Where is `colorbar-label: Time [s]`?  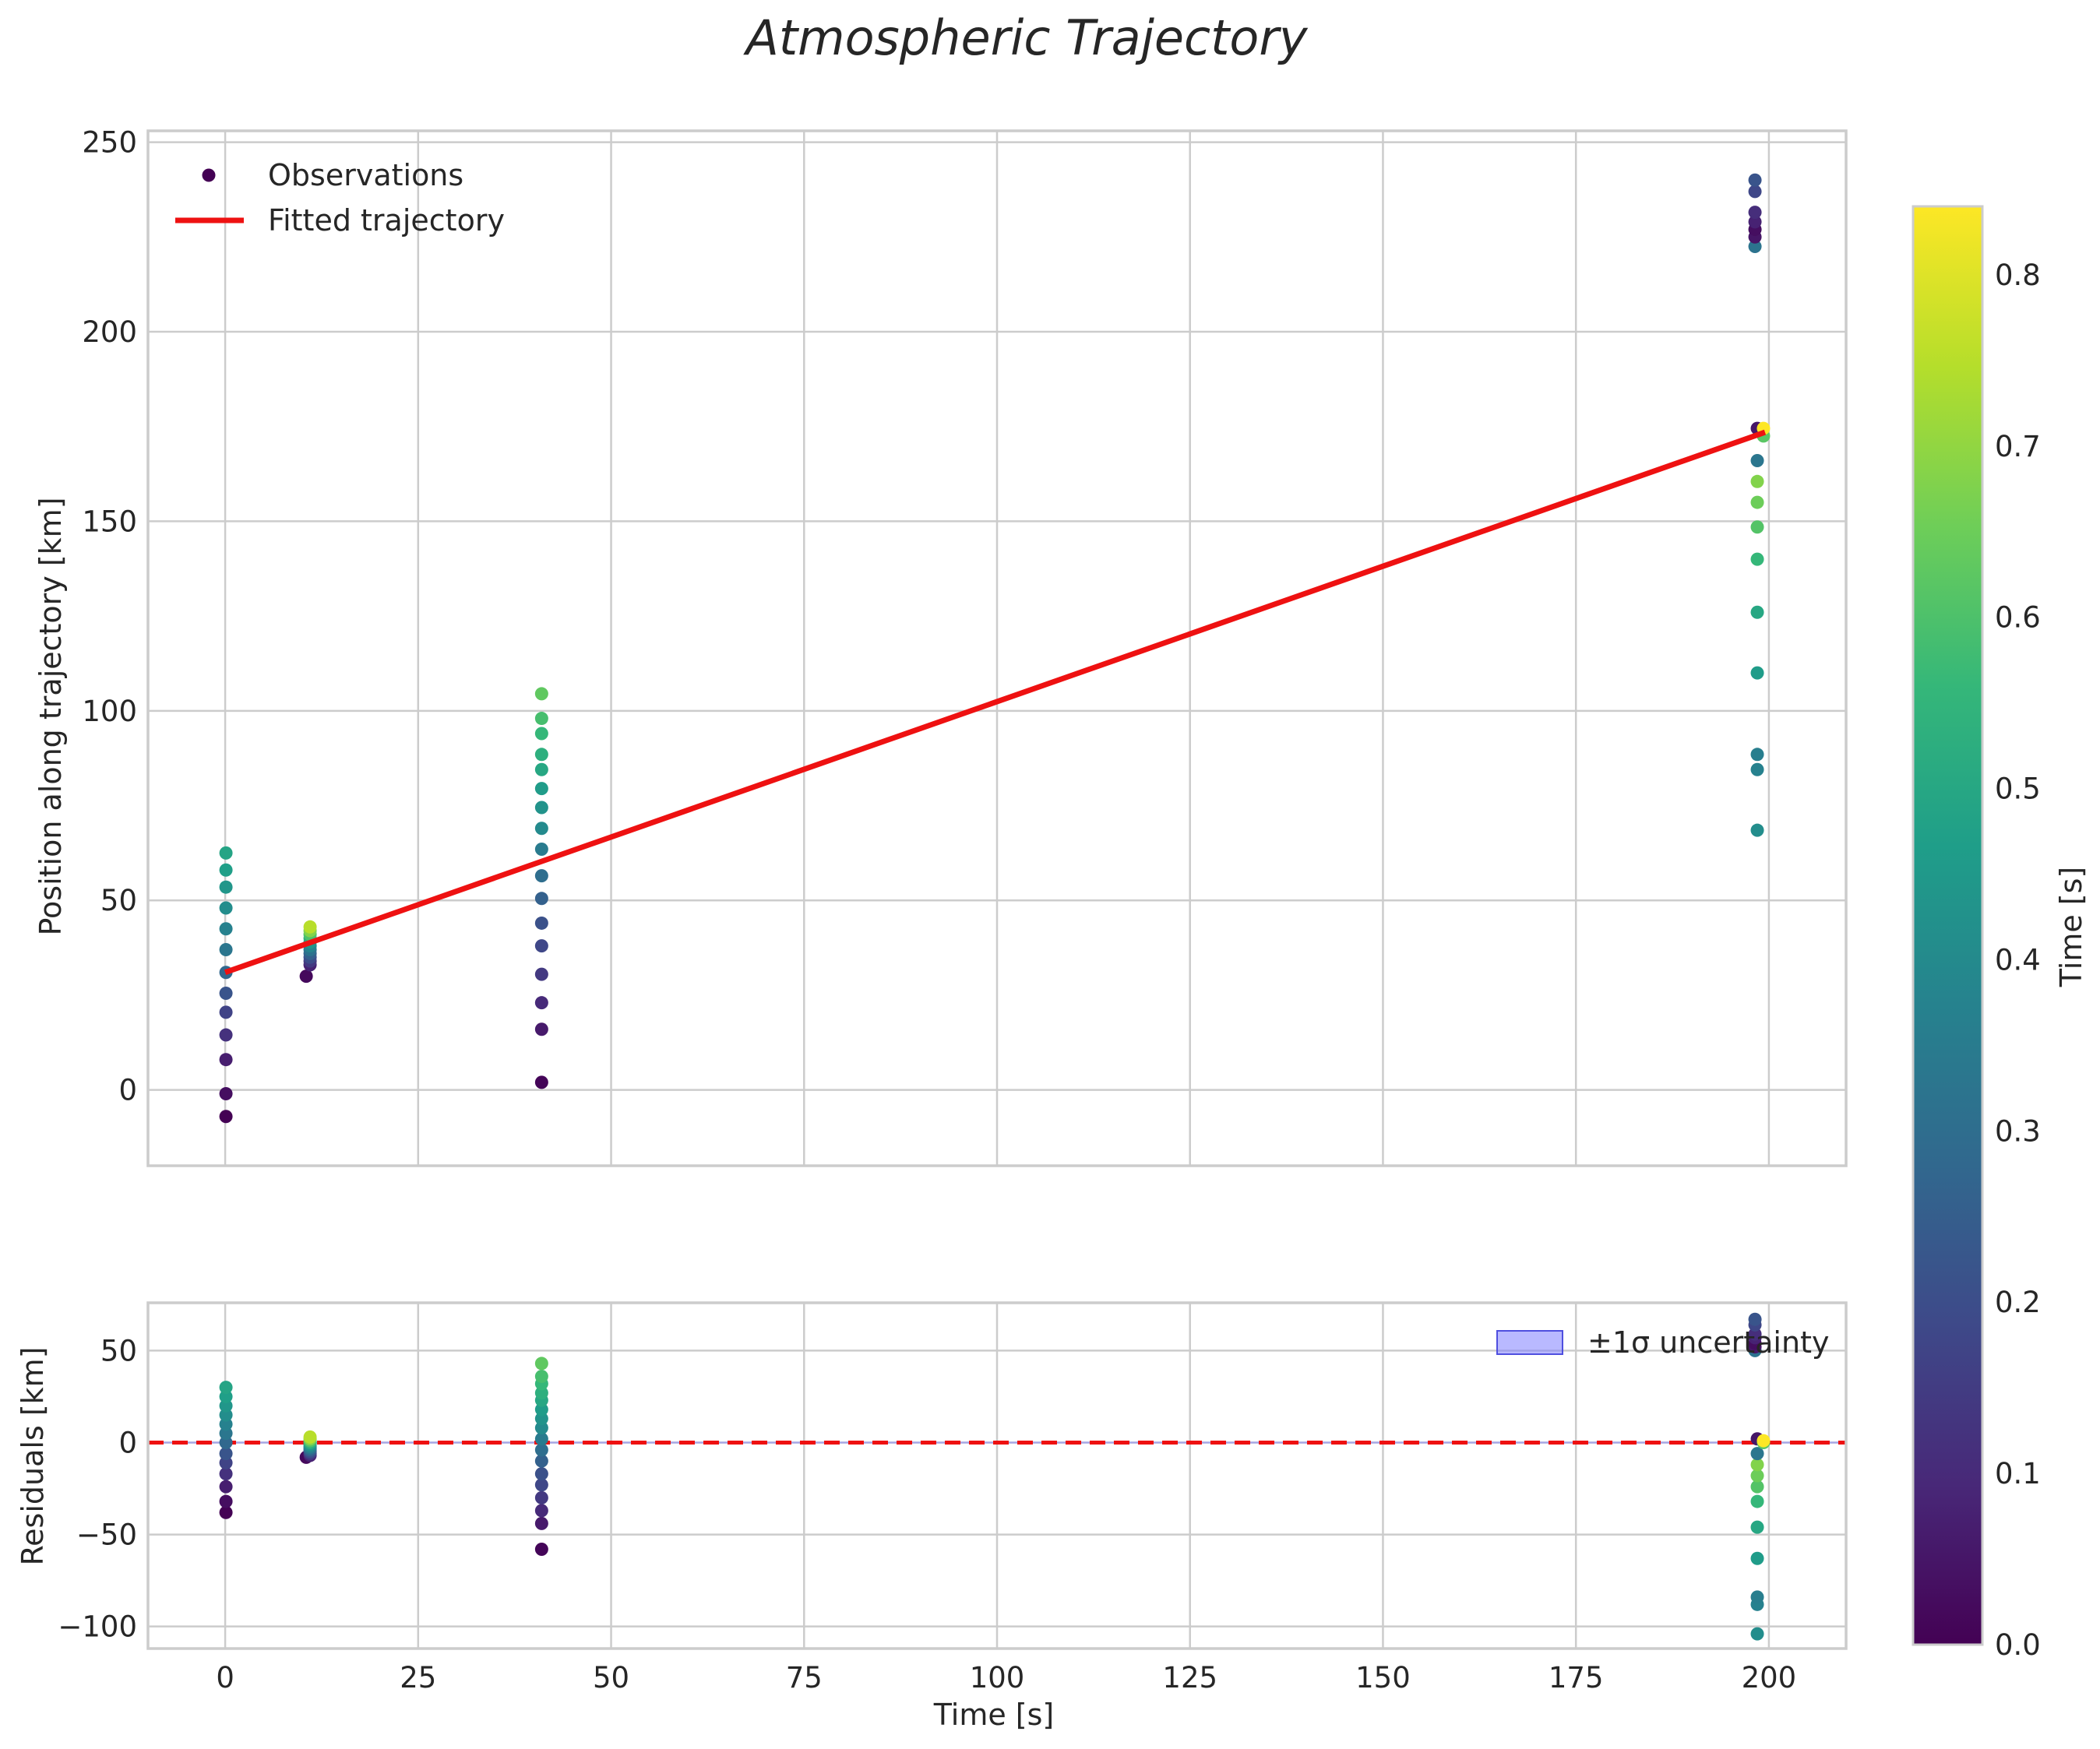 colorbar-label: Time [s] is located at coordinates (2071, 927).